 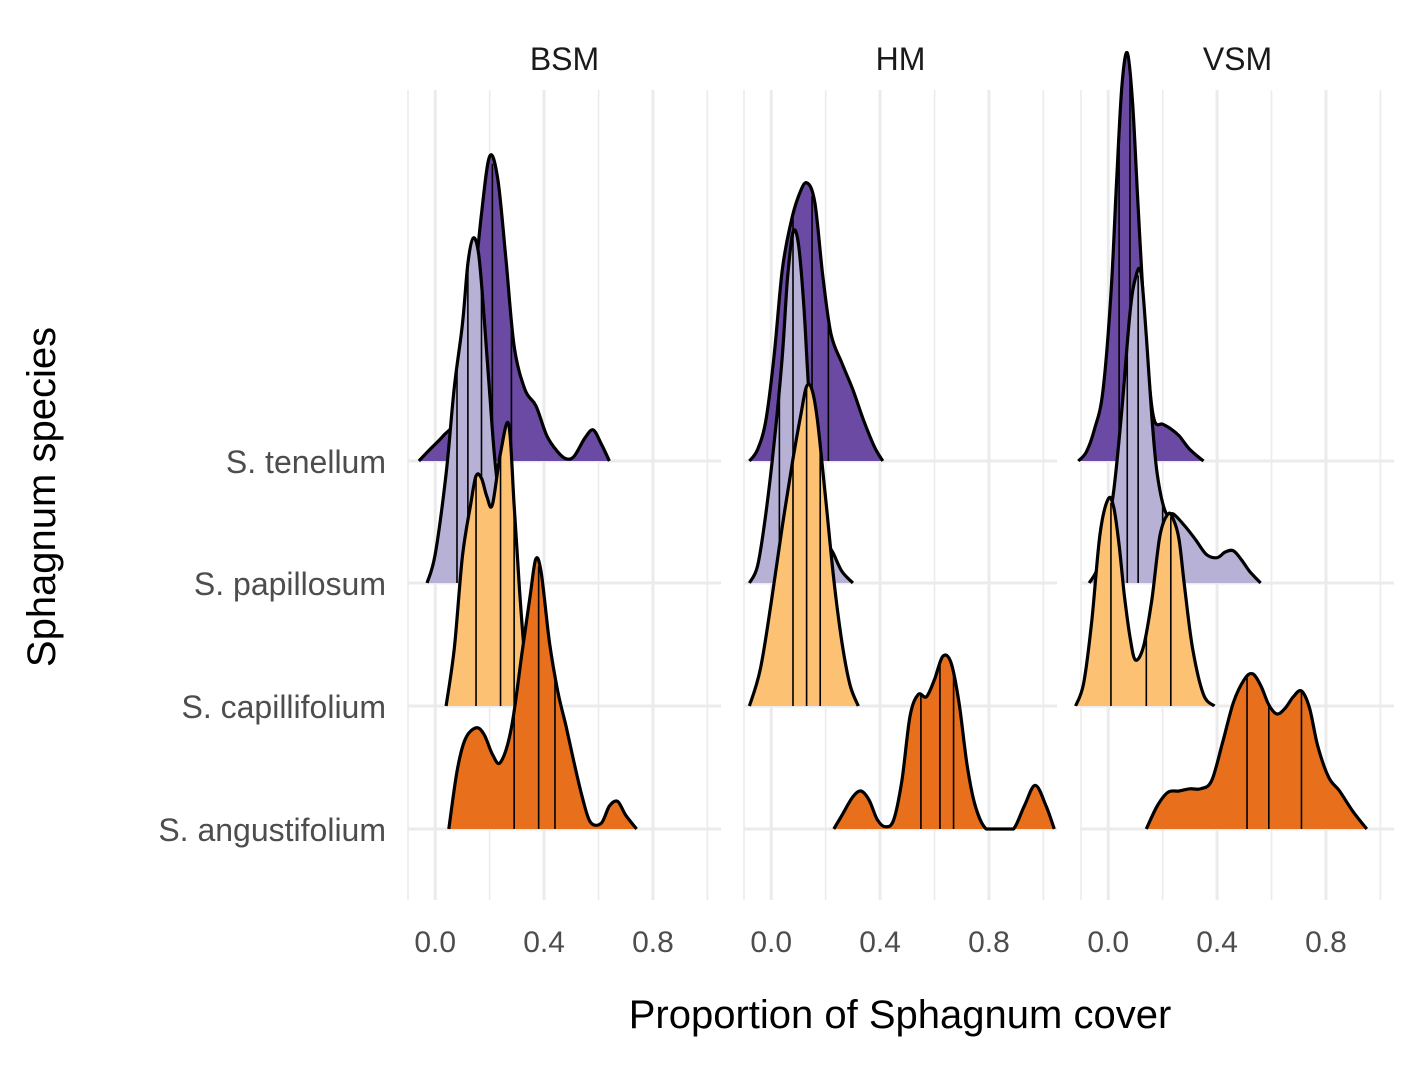 I want to click on facet-title-hm: HM, so click(x=901, y=59).